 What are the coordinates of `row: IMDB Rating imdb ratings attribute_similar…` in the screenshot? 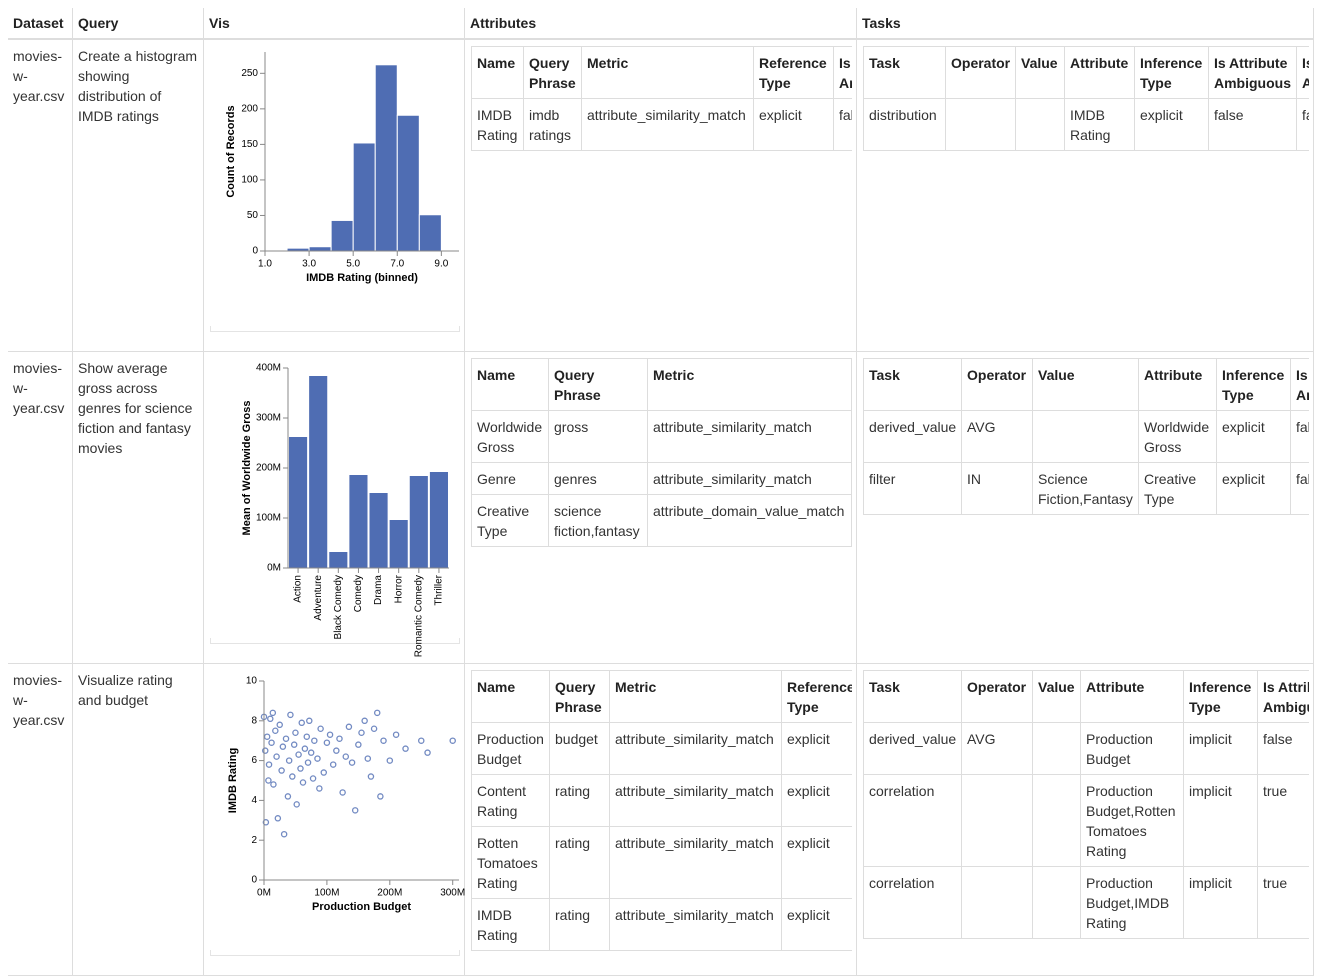 It's located at (661, 124).